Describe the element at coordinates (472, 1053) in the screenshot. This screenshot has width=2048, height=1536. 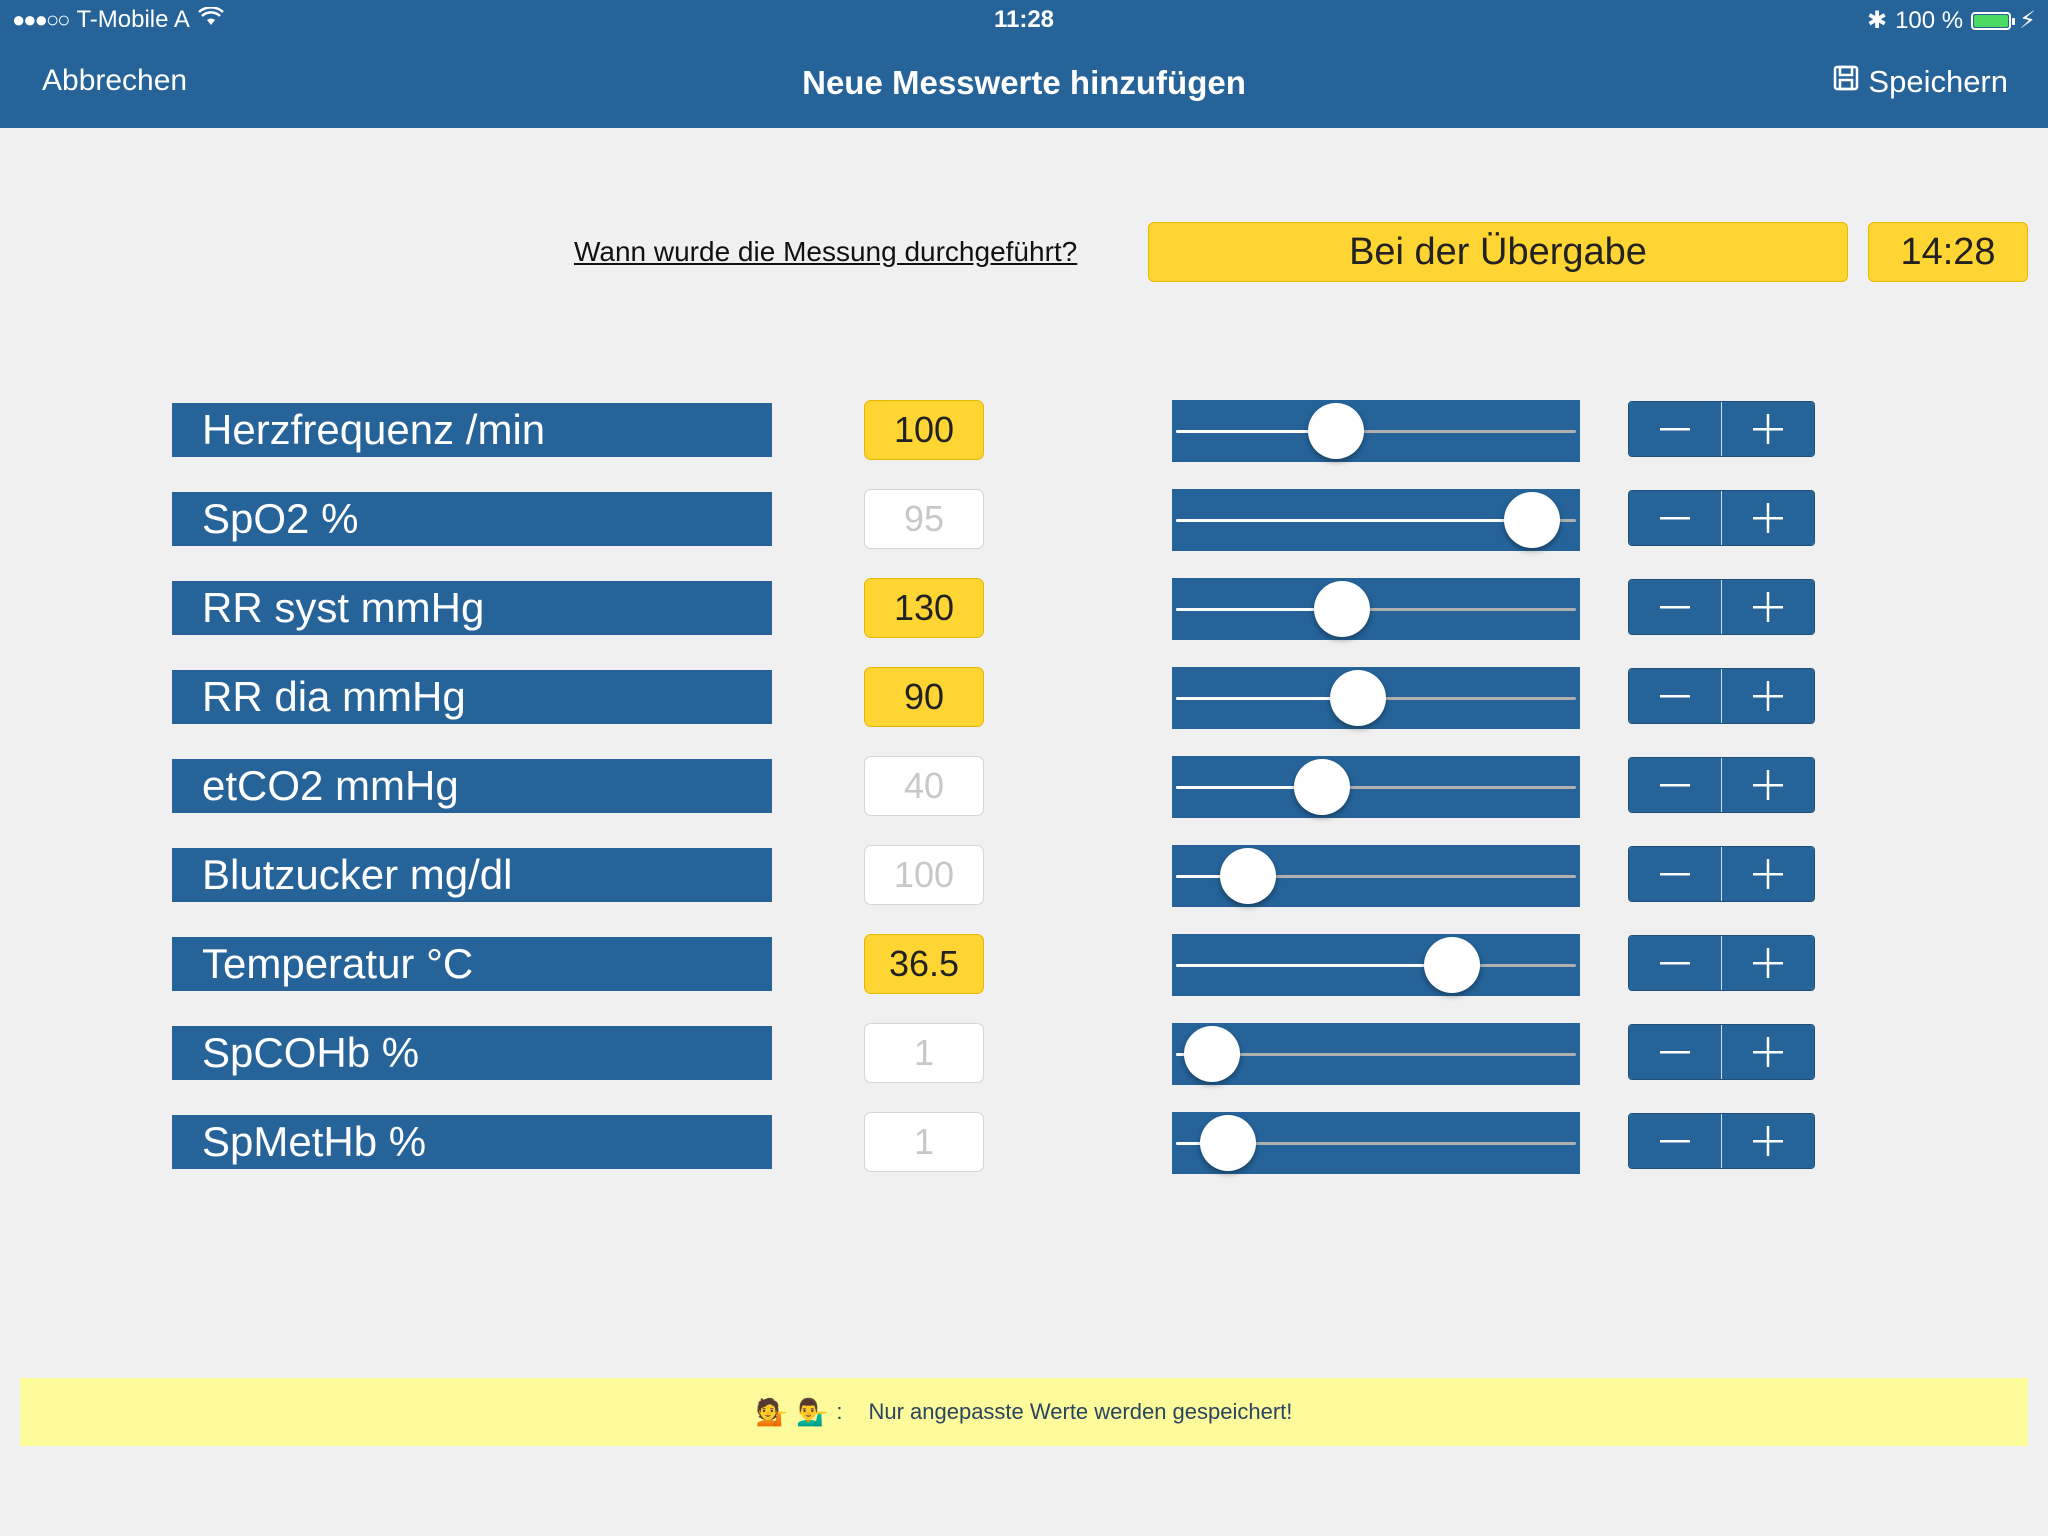
I see `measurement-label: SpCOHb %` at that location.